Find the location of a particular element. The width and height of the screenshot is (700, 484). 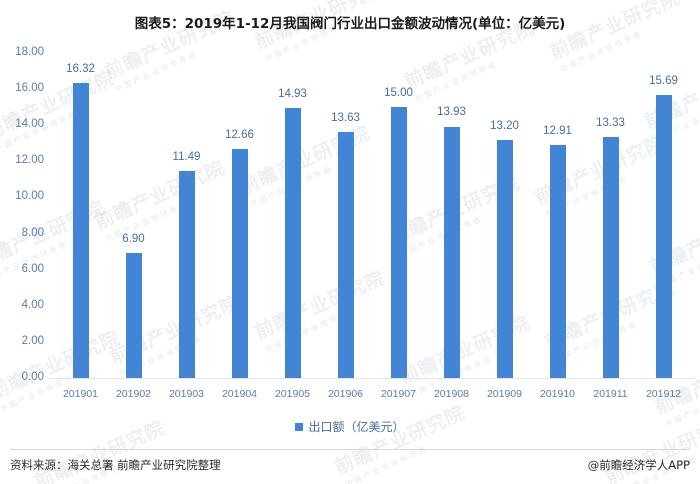

x-axis-tick-label: 201901 is located at coordinates (80, 394).